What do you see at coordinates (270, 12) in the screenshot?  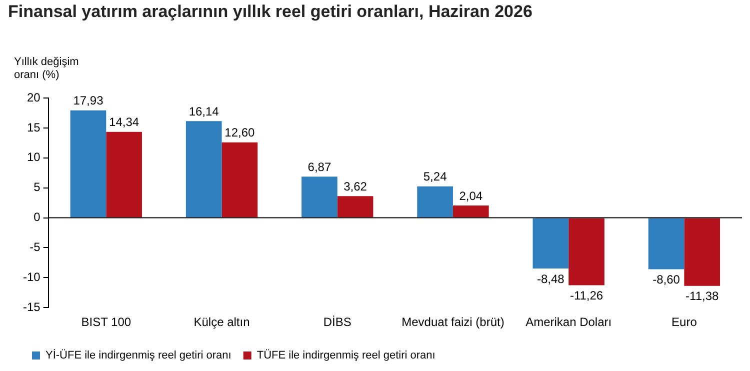 I see `chart-title: Finansal yatırım araçlarının yıllık reel getiri oranları, Haziran 2026` at bounding box center [270, 12].